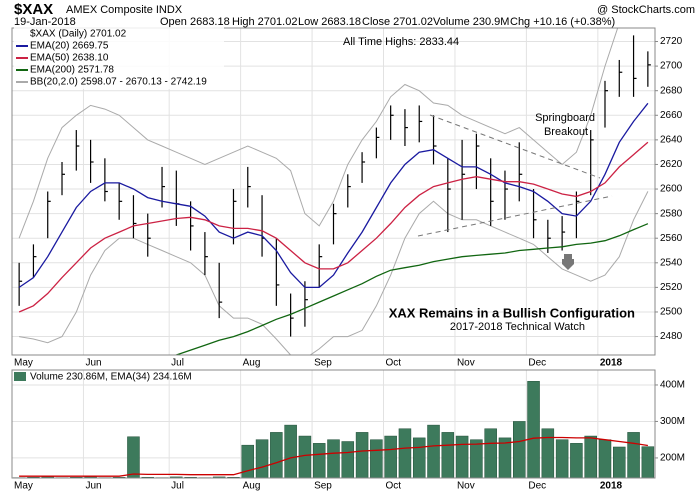  What do you see at coordinates (562, 22) in the screenshot?
I see `change: Chg +10.16 (+0.38%)` at bounding box center [562, 22].